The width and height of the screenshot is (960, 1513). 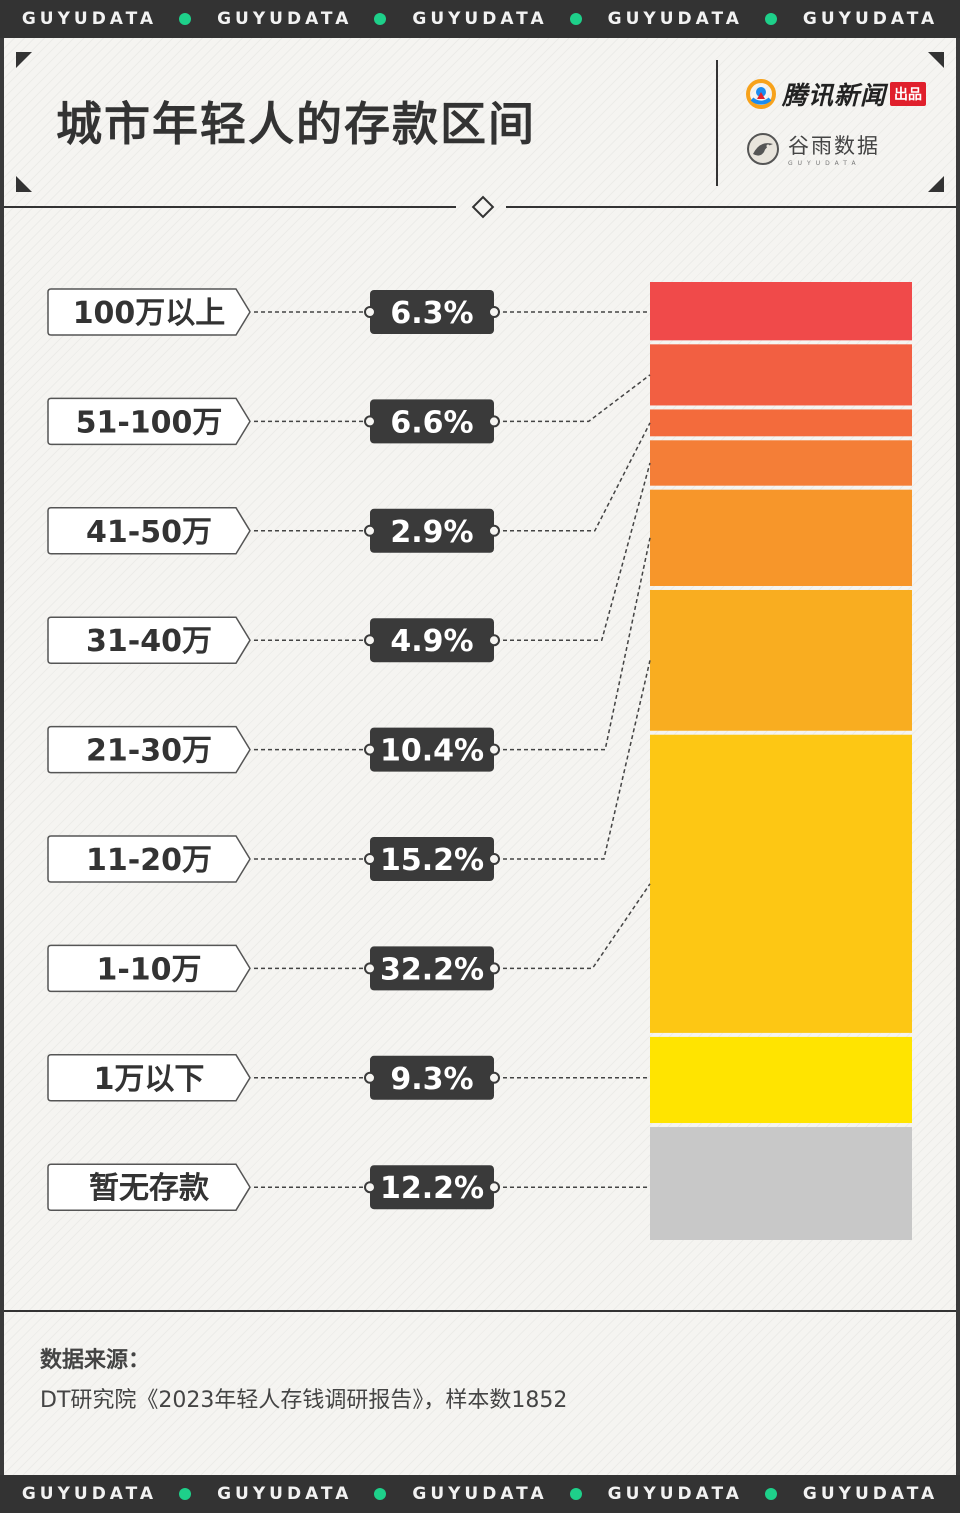 I want to click on source-text: DT研究院《2023年轻人存钱调研报告》，样本数1852, so click(x=304, y=1400).